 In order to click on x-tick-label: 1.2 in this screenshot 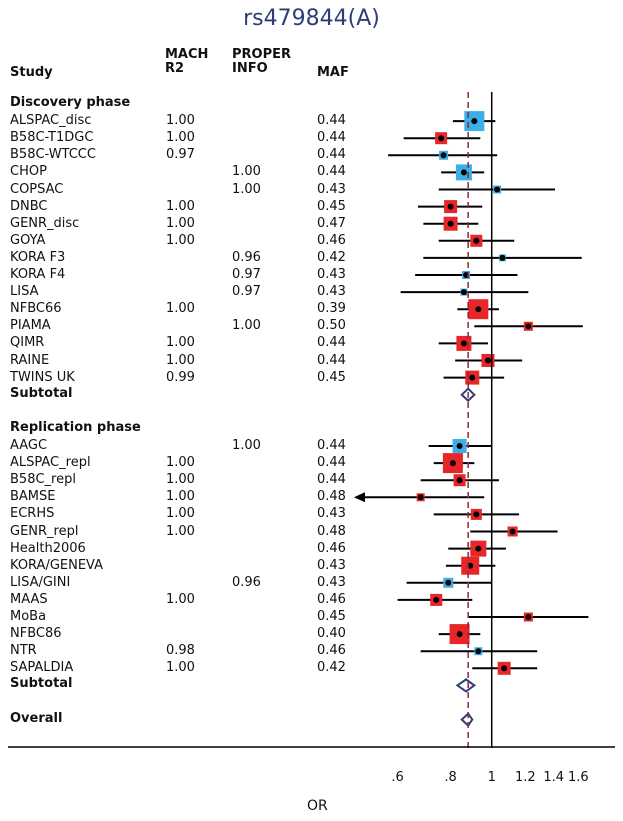, I will do `click(525, 777)`.